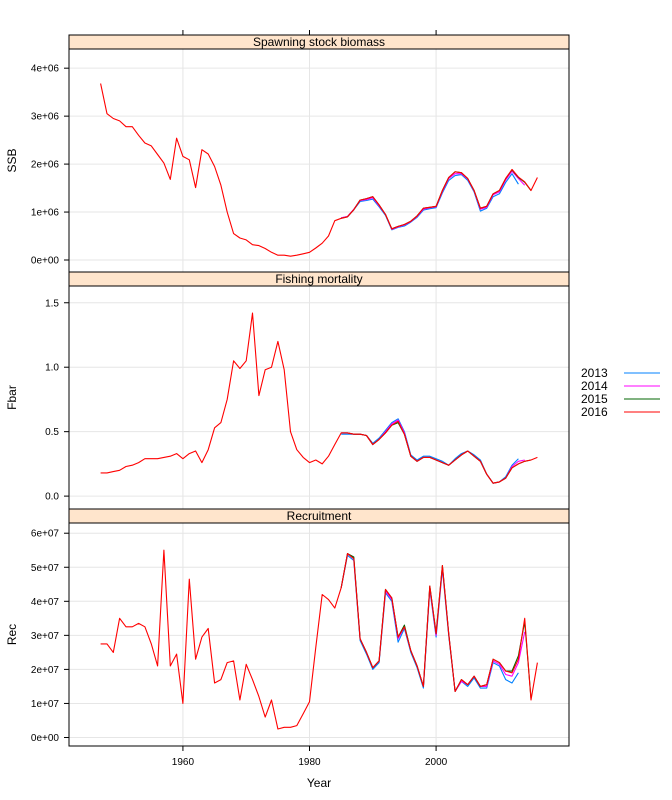  I want to click on y-tick-label: 0.0, so click(52, 497).